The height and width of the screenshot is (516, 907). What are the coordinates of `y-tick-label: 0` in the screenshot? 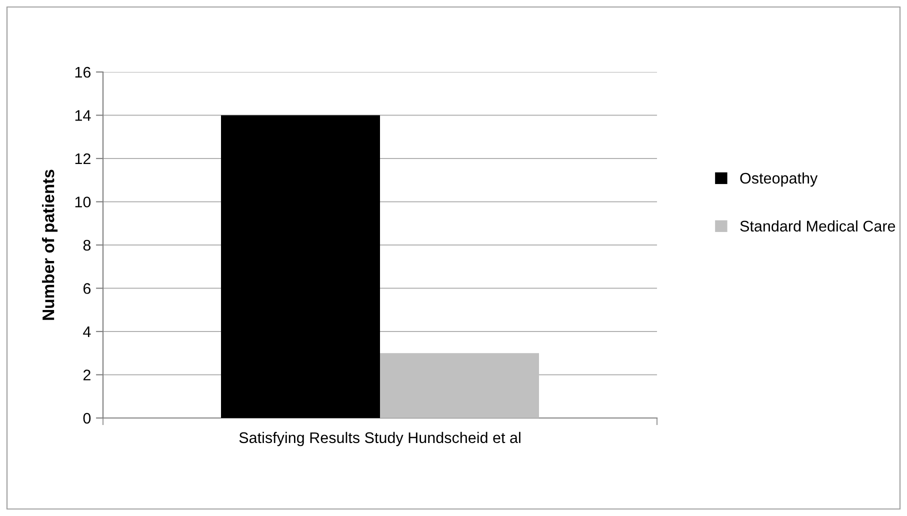 It's located at (87, 418).